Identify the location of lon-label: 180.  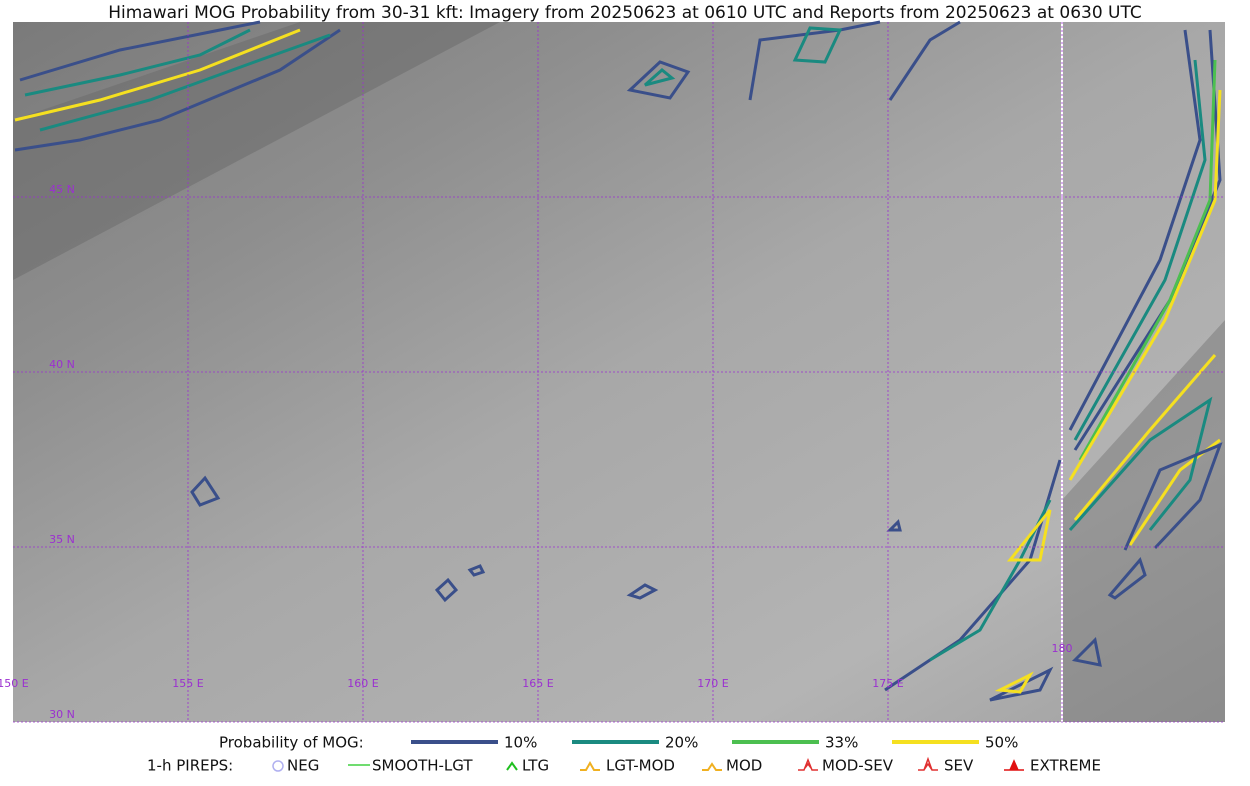
(1062, 648).